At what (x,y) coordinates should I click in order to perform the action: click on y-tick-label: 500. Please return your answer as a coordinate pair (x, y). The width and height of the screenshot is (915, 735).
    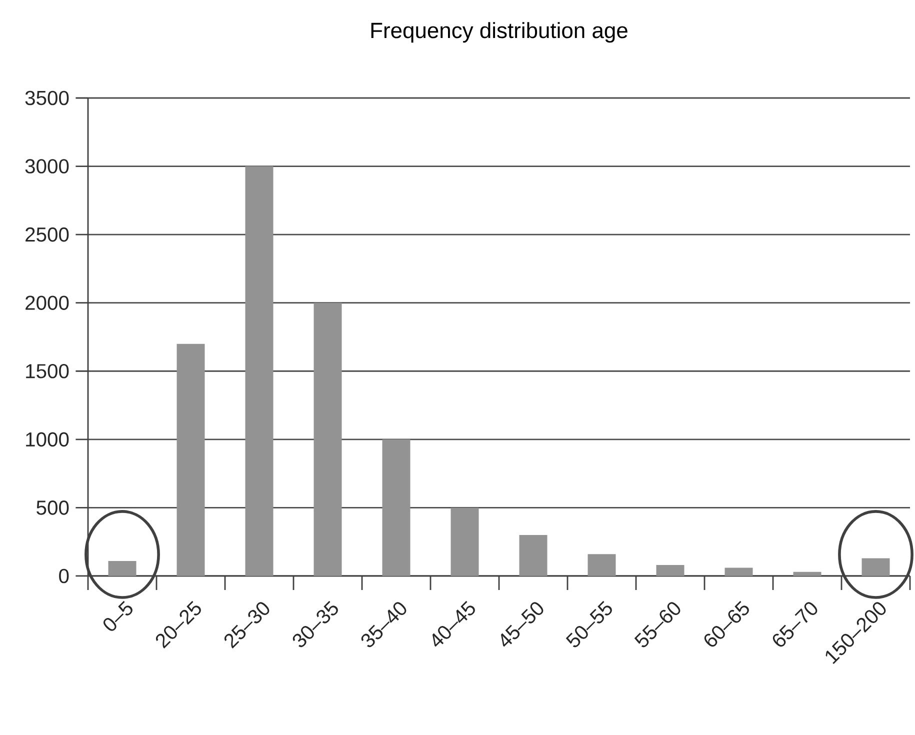
    Looking at the image, I should click on (52, 507).